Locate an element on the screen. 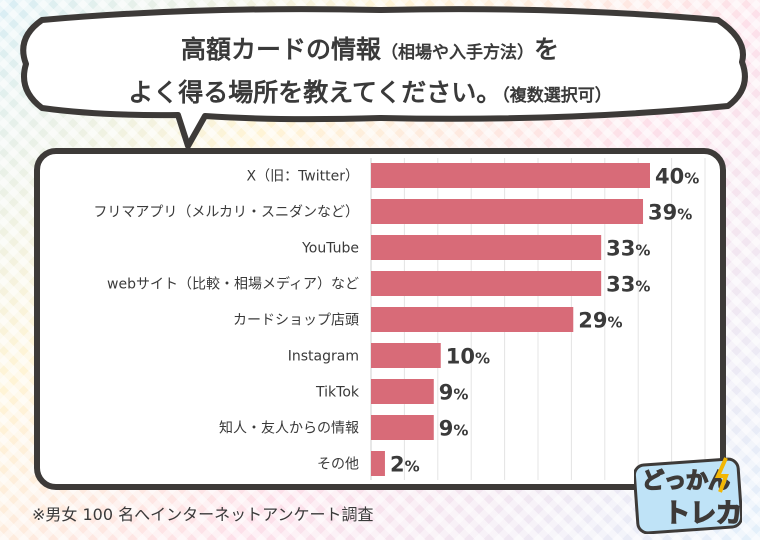 Image resolution: width=760 pixels, height=540 pixels. dokkan-toreka-logo: どっかん トレカ is located at coordinates (688, 495).